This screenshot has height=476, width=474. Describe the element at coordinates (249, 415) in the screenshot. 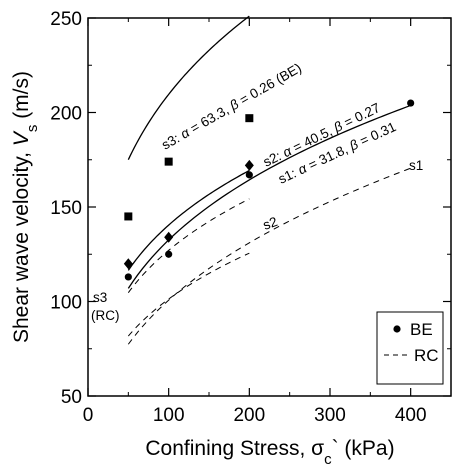

I see `x-tick-label-2: 200` at that location.